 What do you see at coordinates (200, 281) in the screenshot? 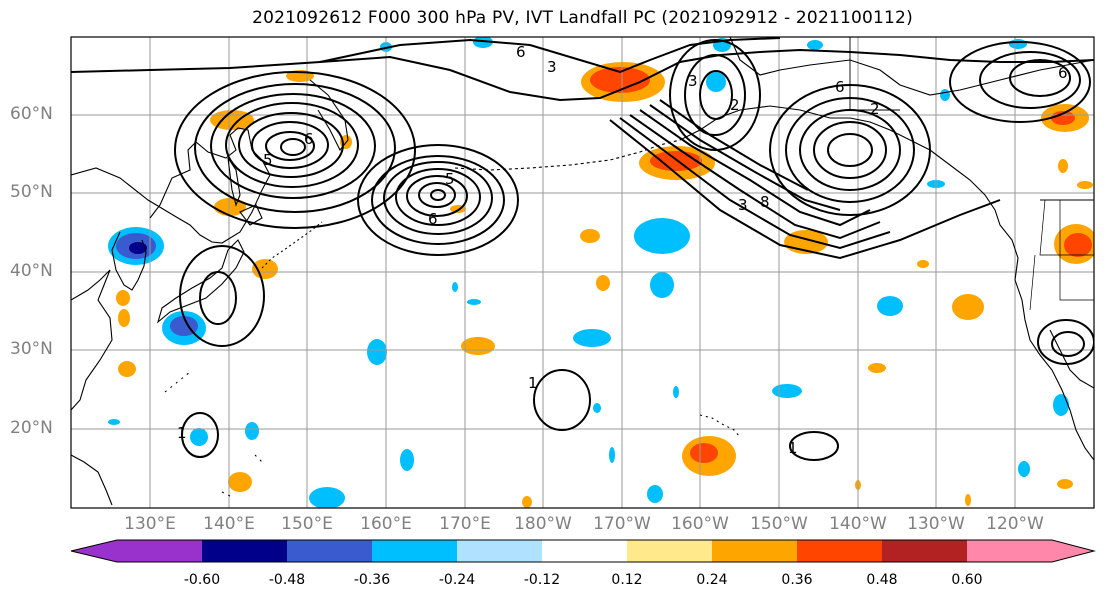
I see `japan-coast` at bounding box center [200, 281].